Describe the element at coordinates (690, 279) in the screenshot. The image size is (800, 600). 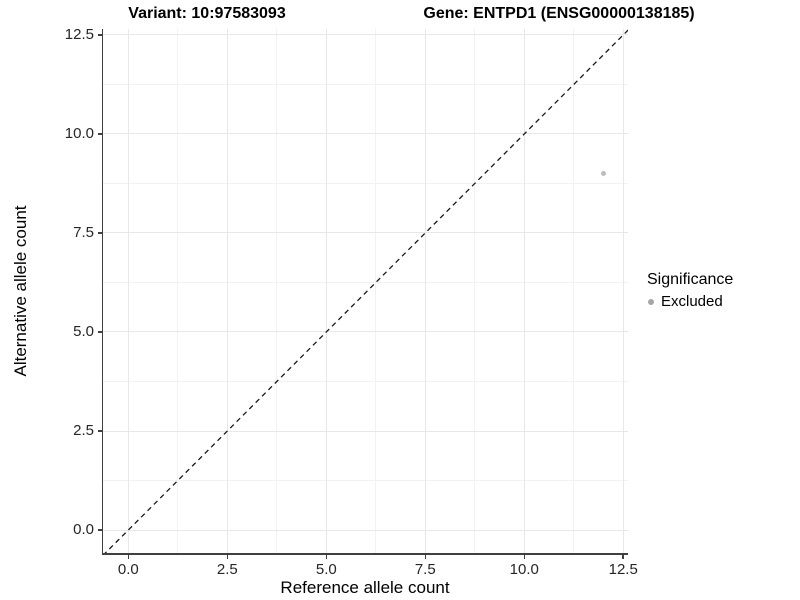
I see `legend-title: Significance` at that location.